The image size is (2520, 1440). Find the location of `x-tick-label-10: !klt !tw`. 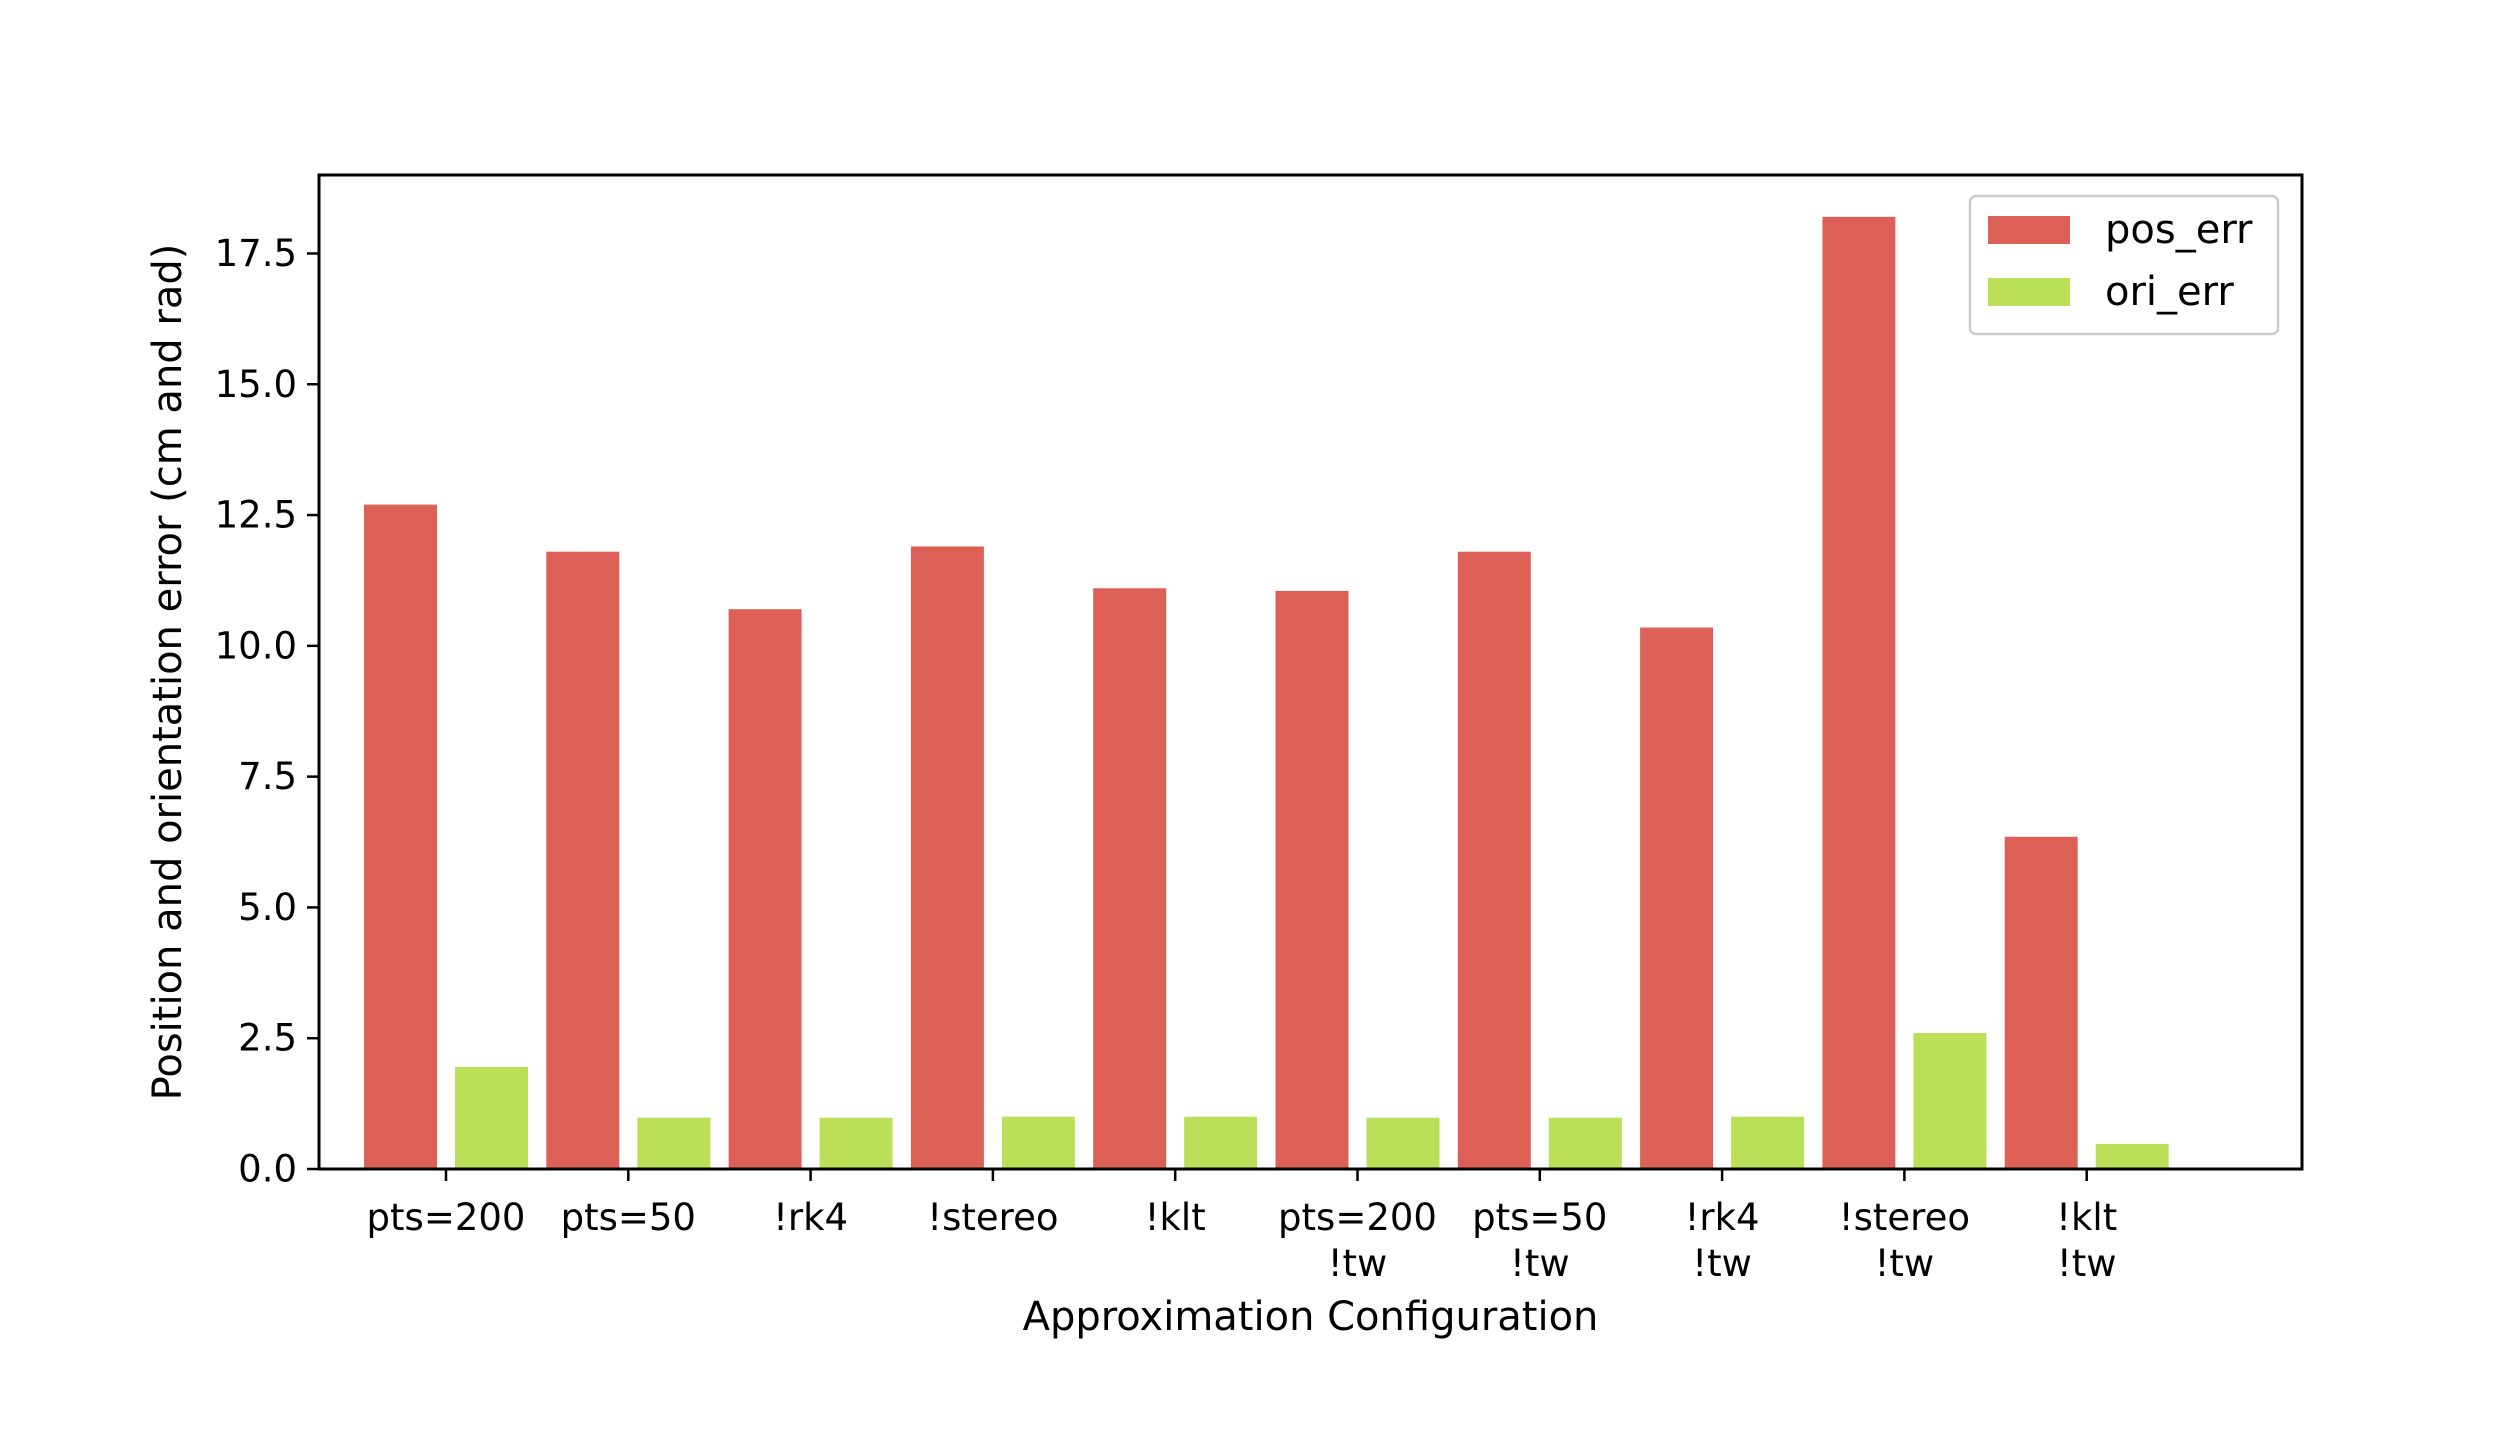

x-tick-label-10: !klt !tw is located at coordinates (2086, 1240).